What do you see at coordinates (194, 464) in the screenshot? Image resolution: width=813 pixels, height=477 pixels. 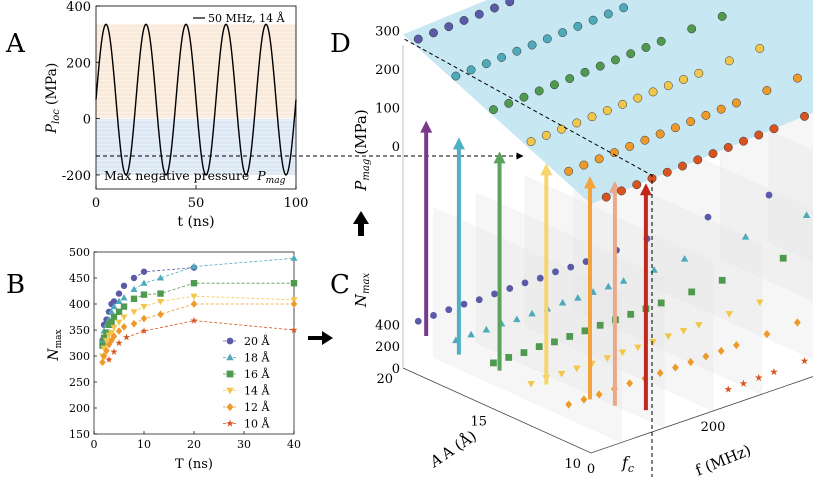 I see `panel-b-xlabel: T (ns)` at bounding box center [194, 464].